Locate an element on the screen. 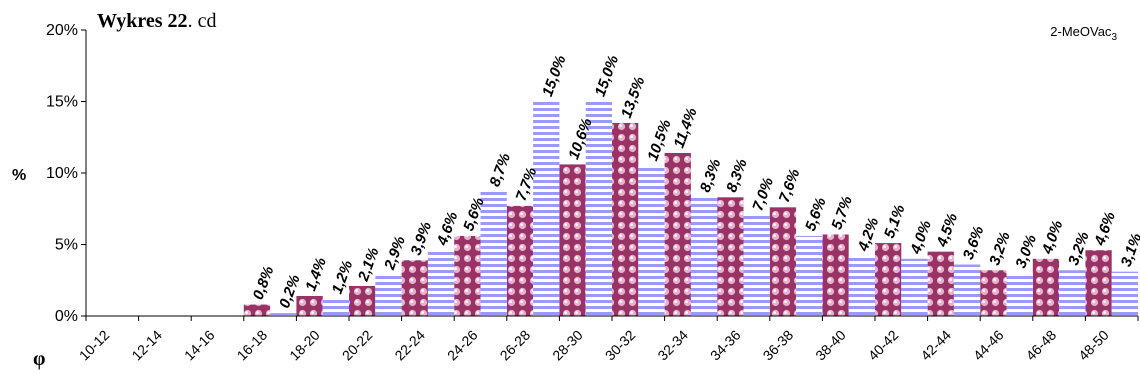  chart-title: Wykres 22. cd is located at coordinates (156, 21).